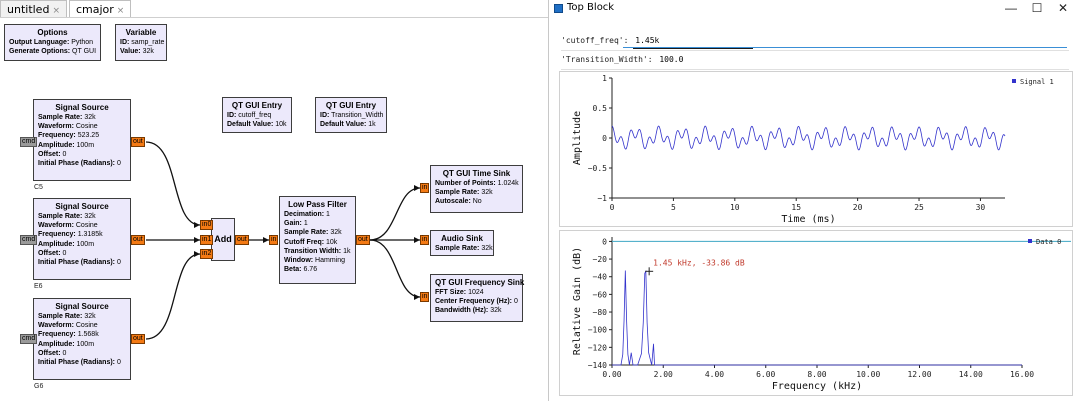 The height and width of the screenshot is (401, 1080). I want to click on wire-lpf-timesink, so click(395, 214).